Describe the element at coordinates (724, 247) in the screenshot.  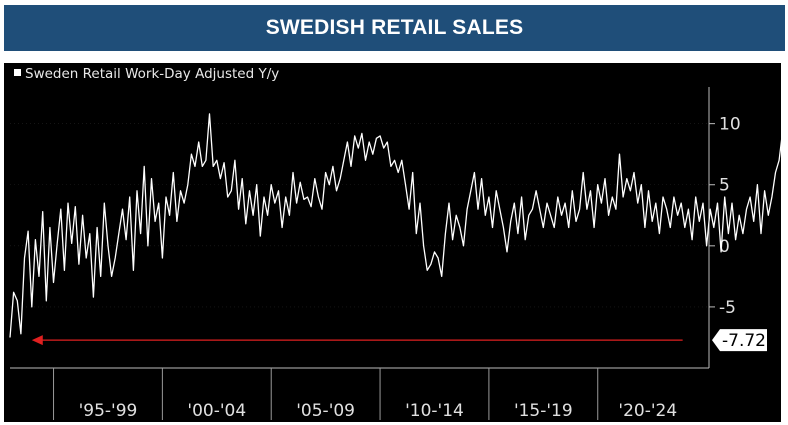
I see `y-tick-label: 0` at that location.